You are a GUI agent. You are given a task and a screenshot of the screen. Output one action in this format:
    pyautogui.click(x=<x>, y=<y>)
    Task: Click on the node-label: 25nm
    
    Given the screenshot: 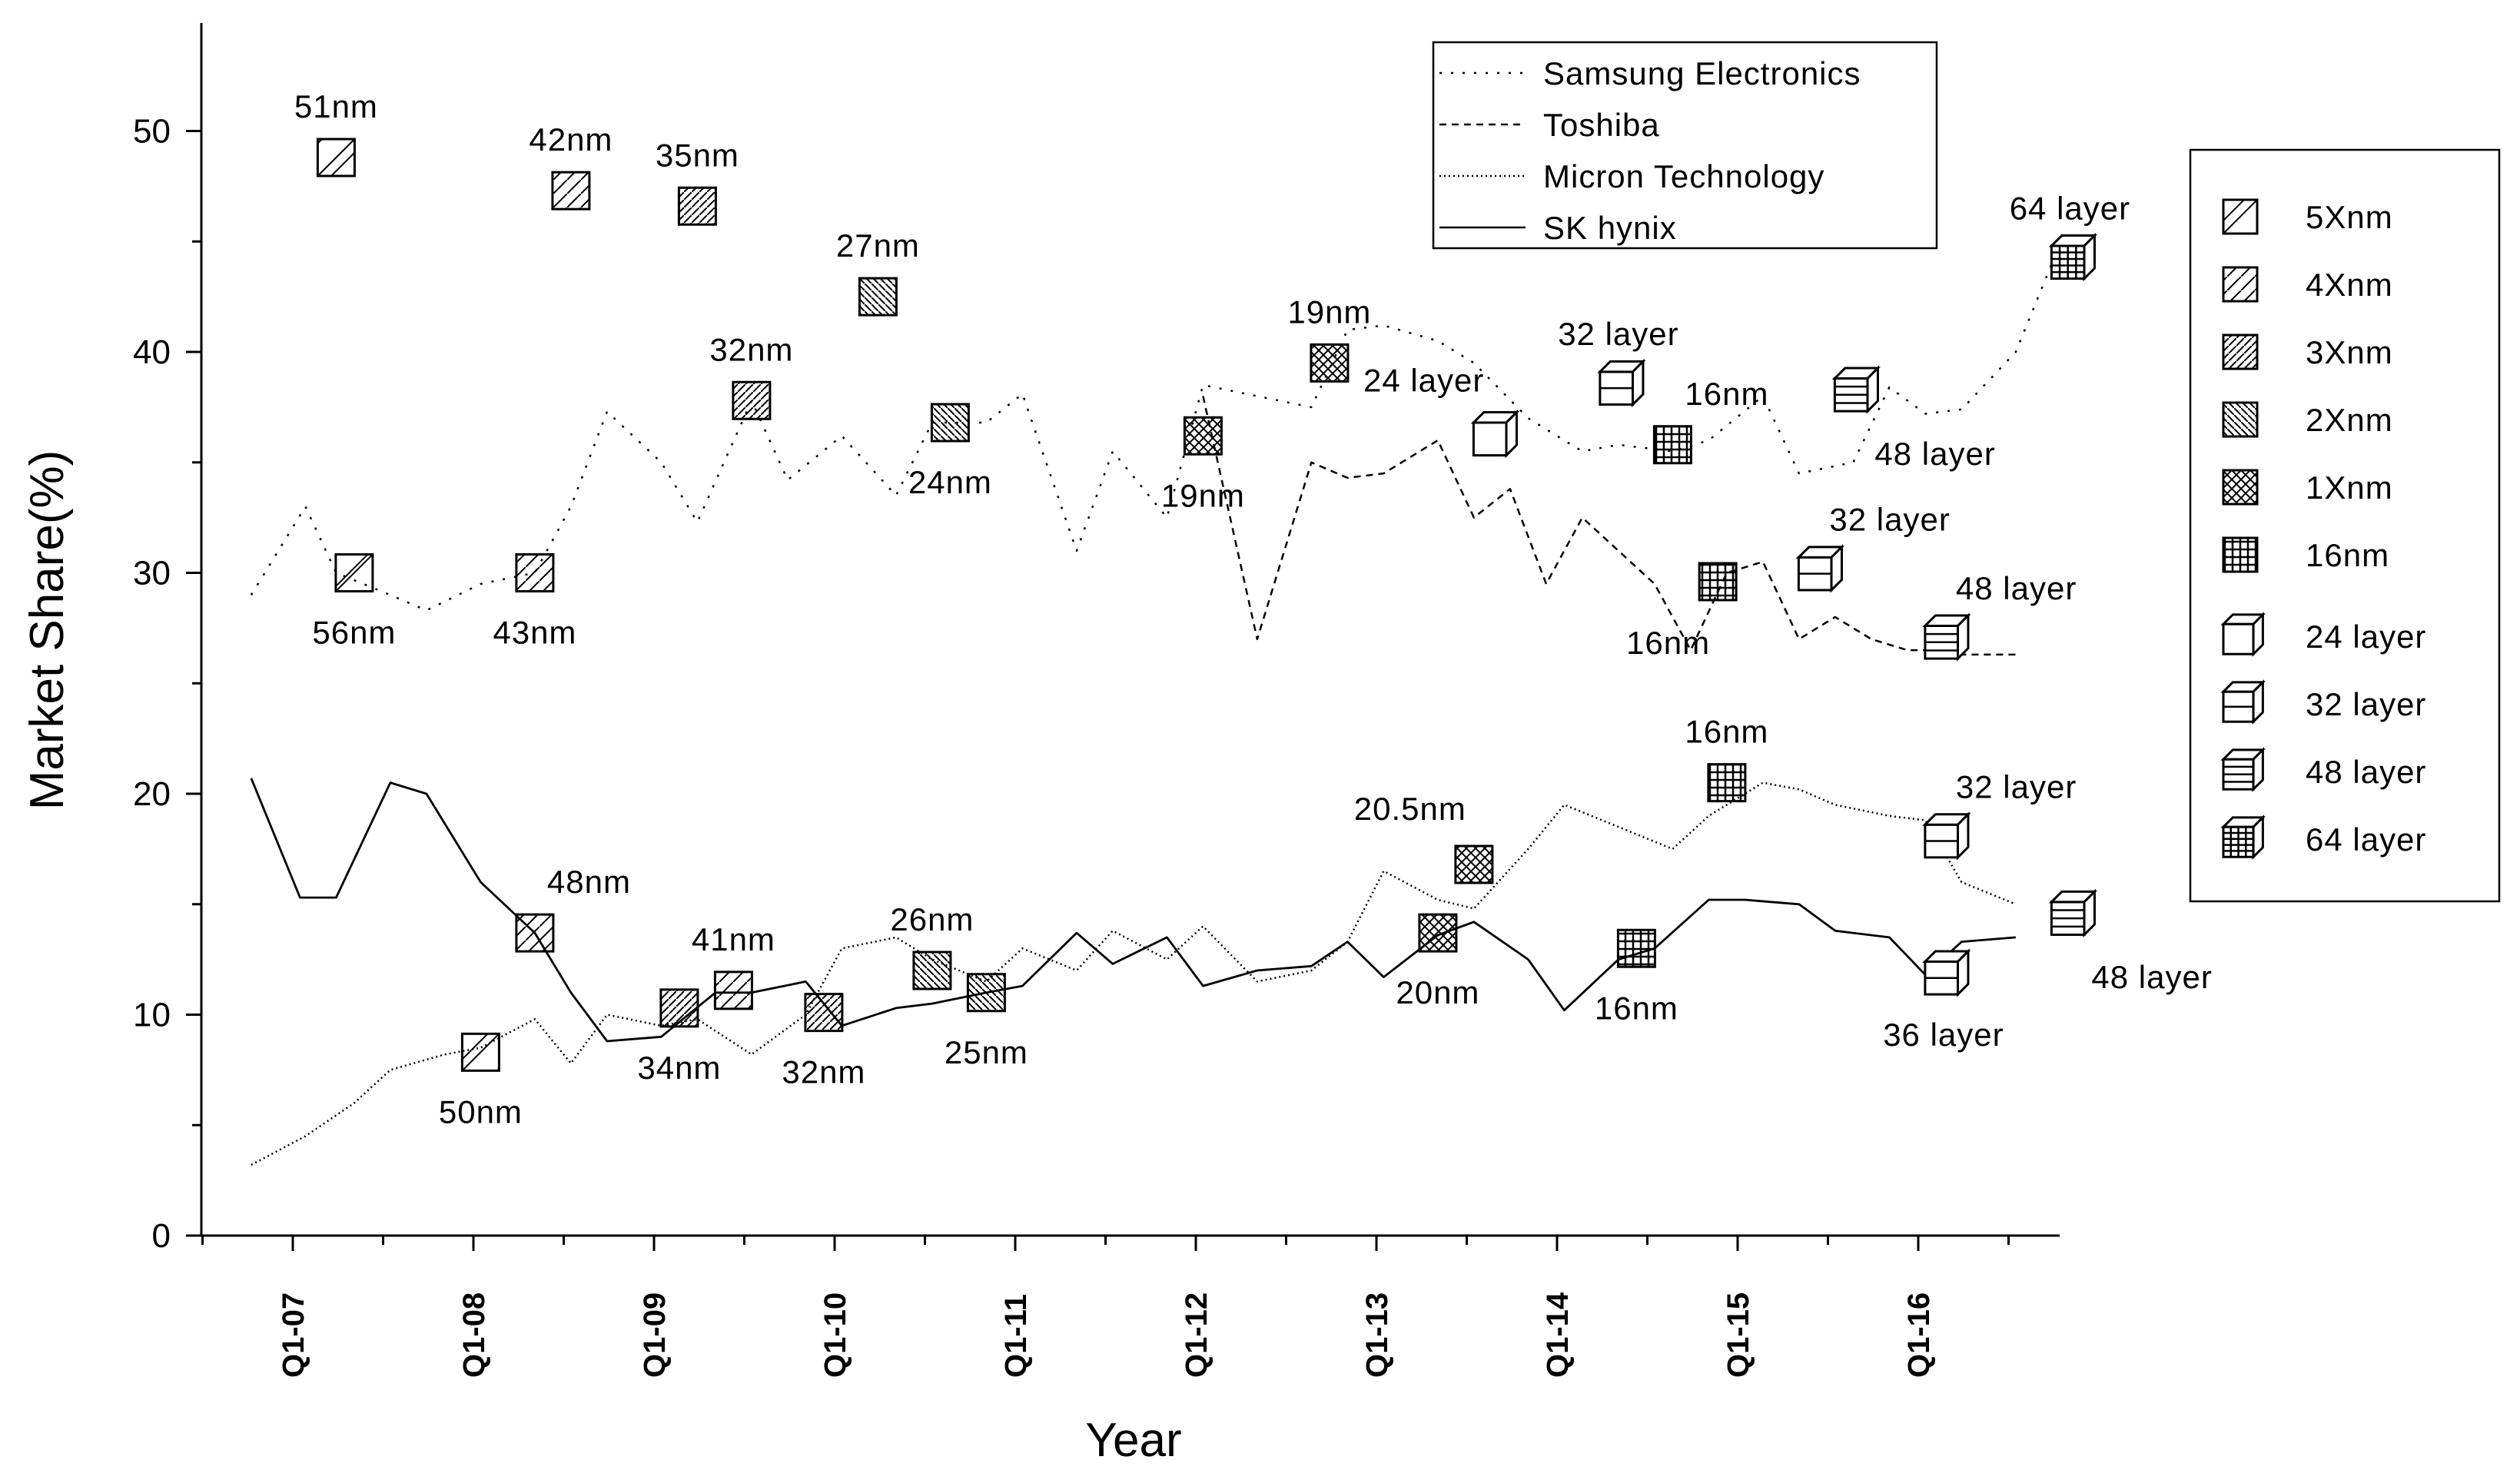 What is the action you would take?
    pyautogui.click(x=987, y=1052)
    